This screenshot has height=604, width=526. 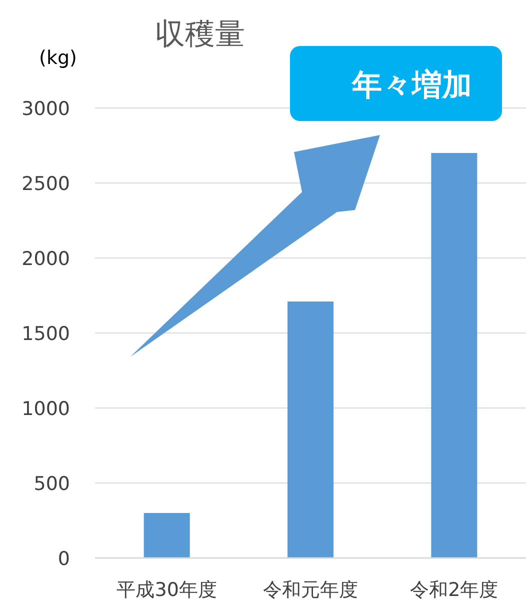 What do you see at coordinates (46, 184) in the screenshot?
I see `y-tick-label: 2500` at bounding box center [46, 184].